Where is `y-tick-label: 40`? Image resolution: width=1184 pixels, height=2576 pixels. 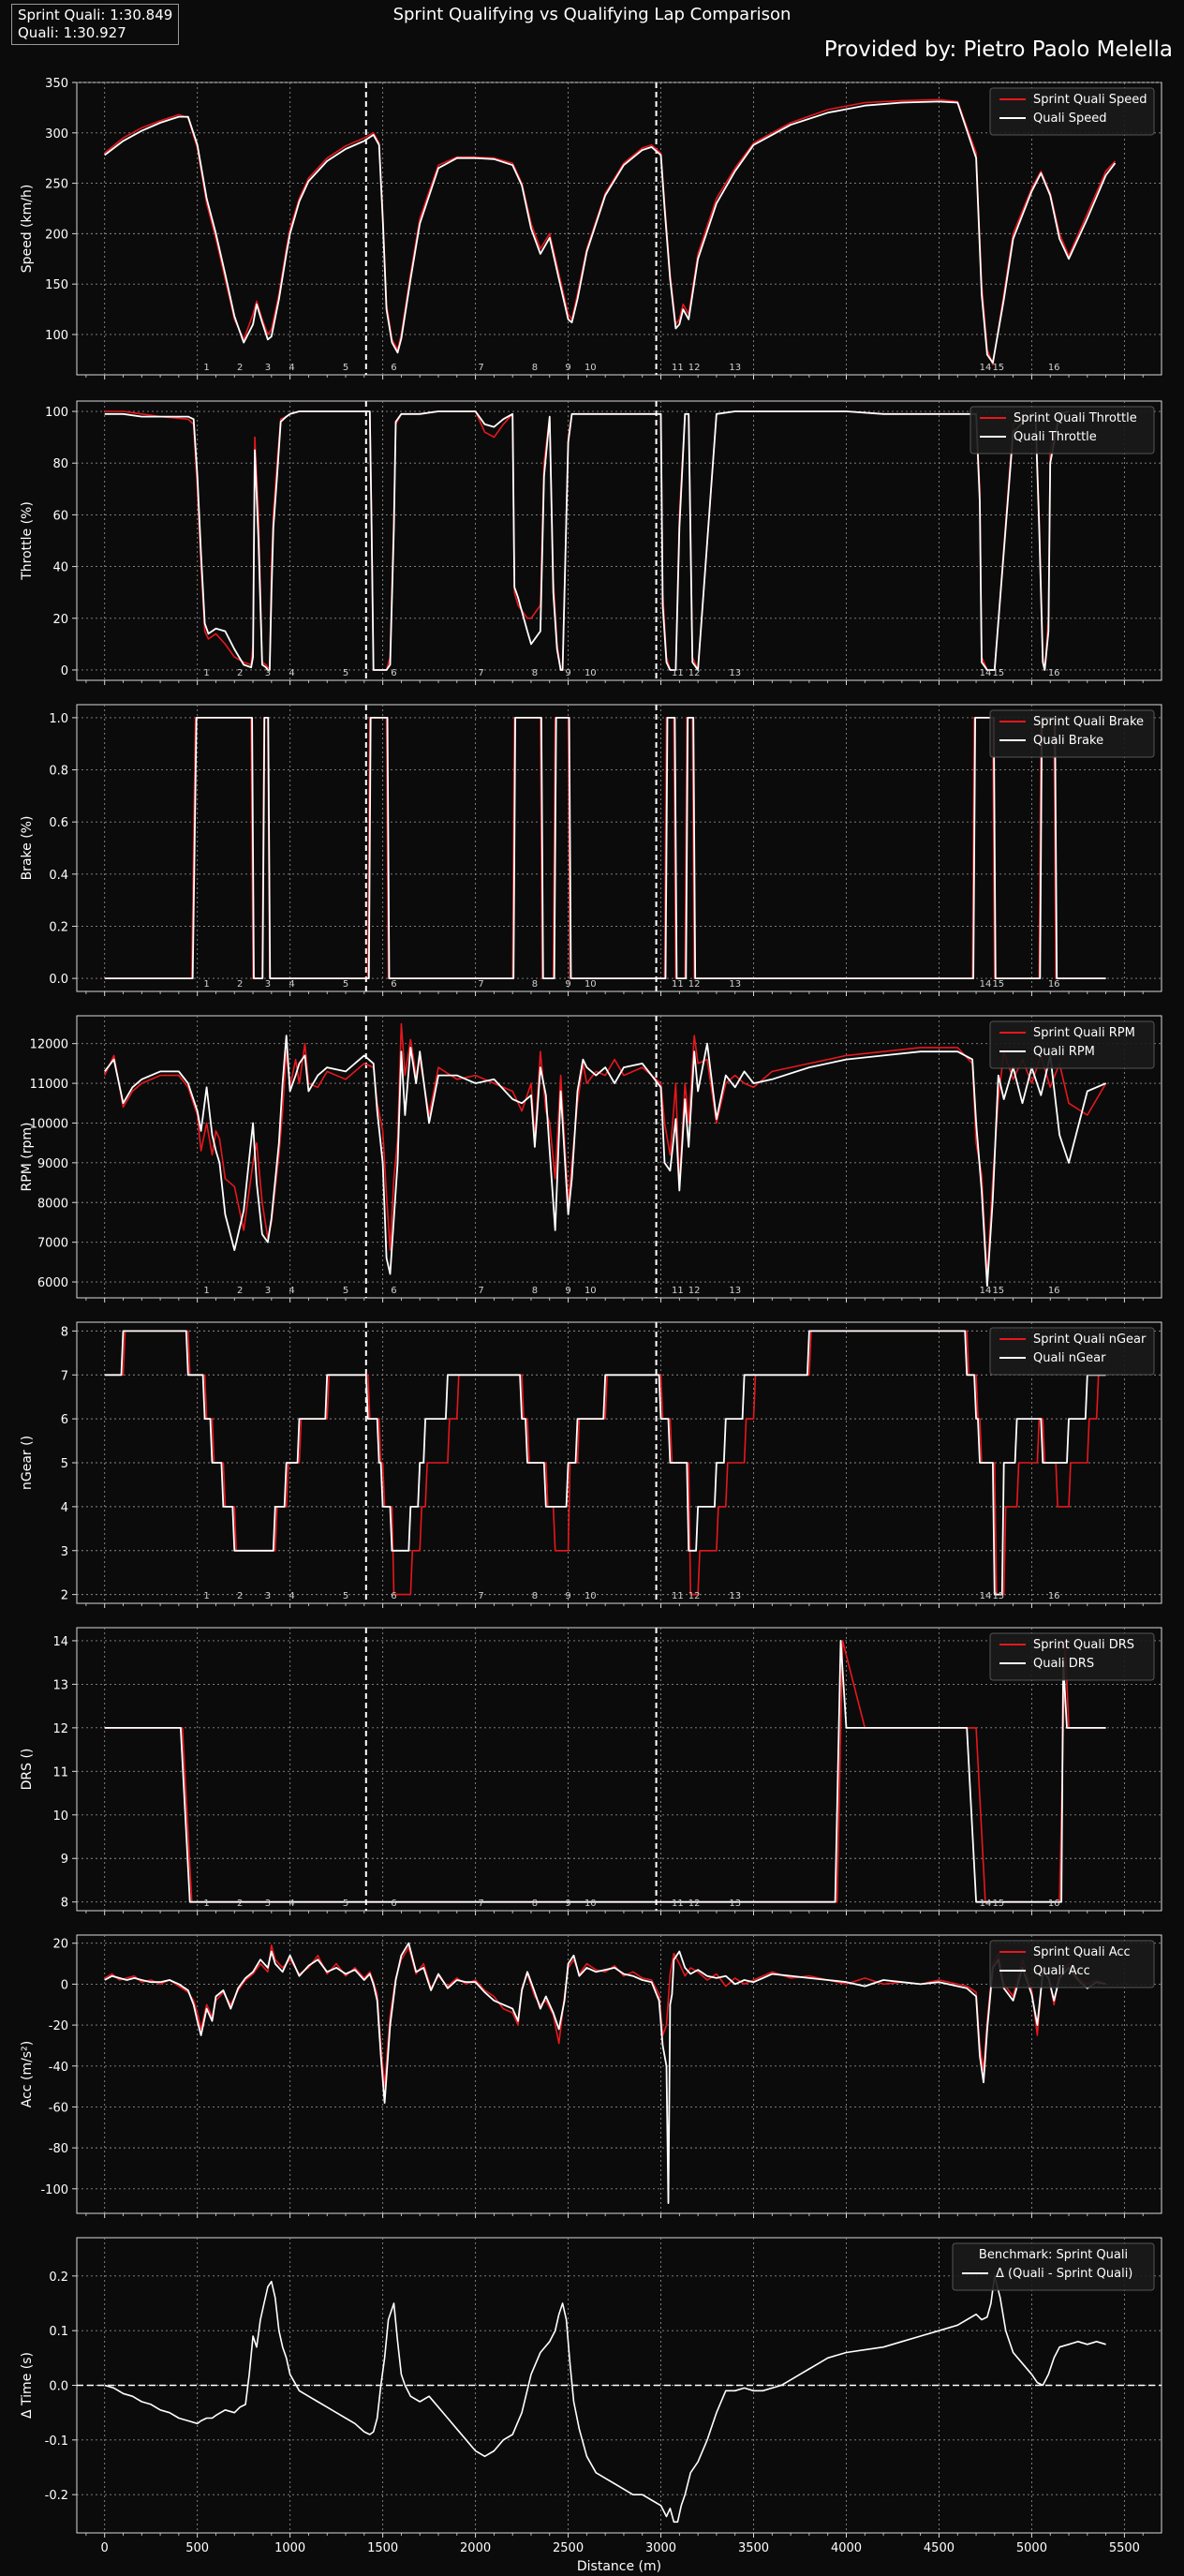
y-tick-label: 40 is located at coordinates (60, 568).